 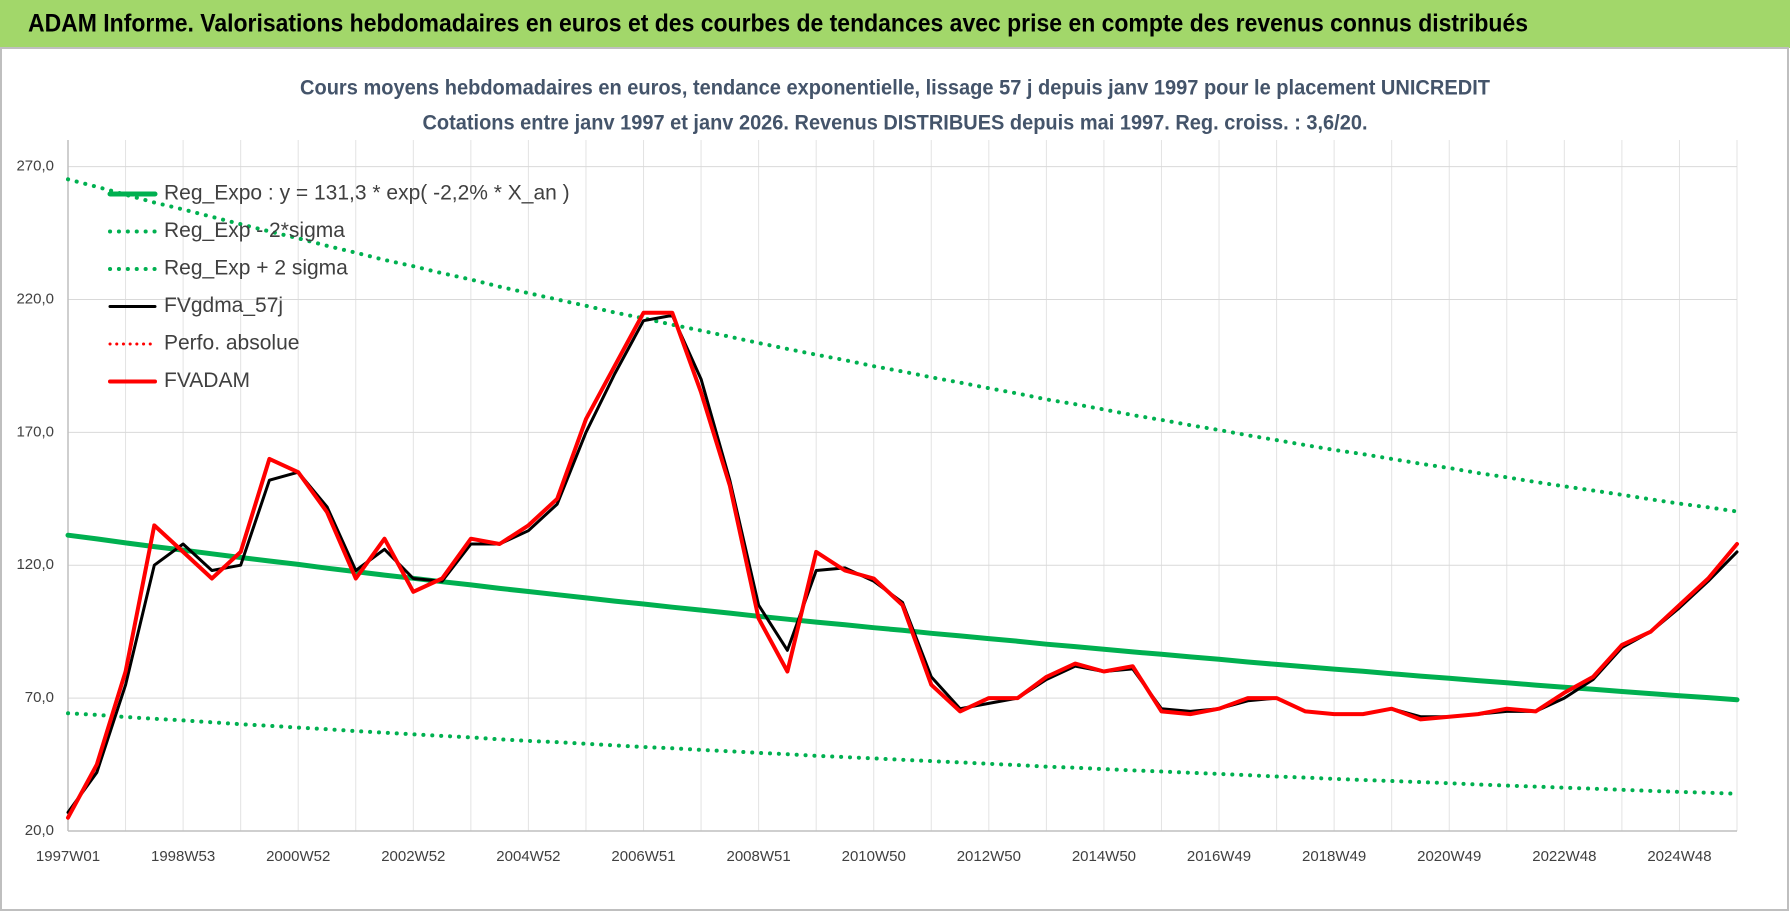 I want to click on y-tick-label: 220,0, so click(x=35, y=298).